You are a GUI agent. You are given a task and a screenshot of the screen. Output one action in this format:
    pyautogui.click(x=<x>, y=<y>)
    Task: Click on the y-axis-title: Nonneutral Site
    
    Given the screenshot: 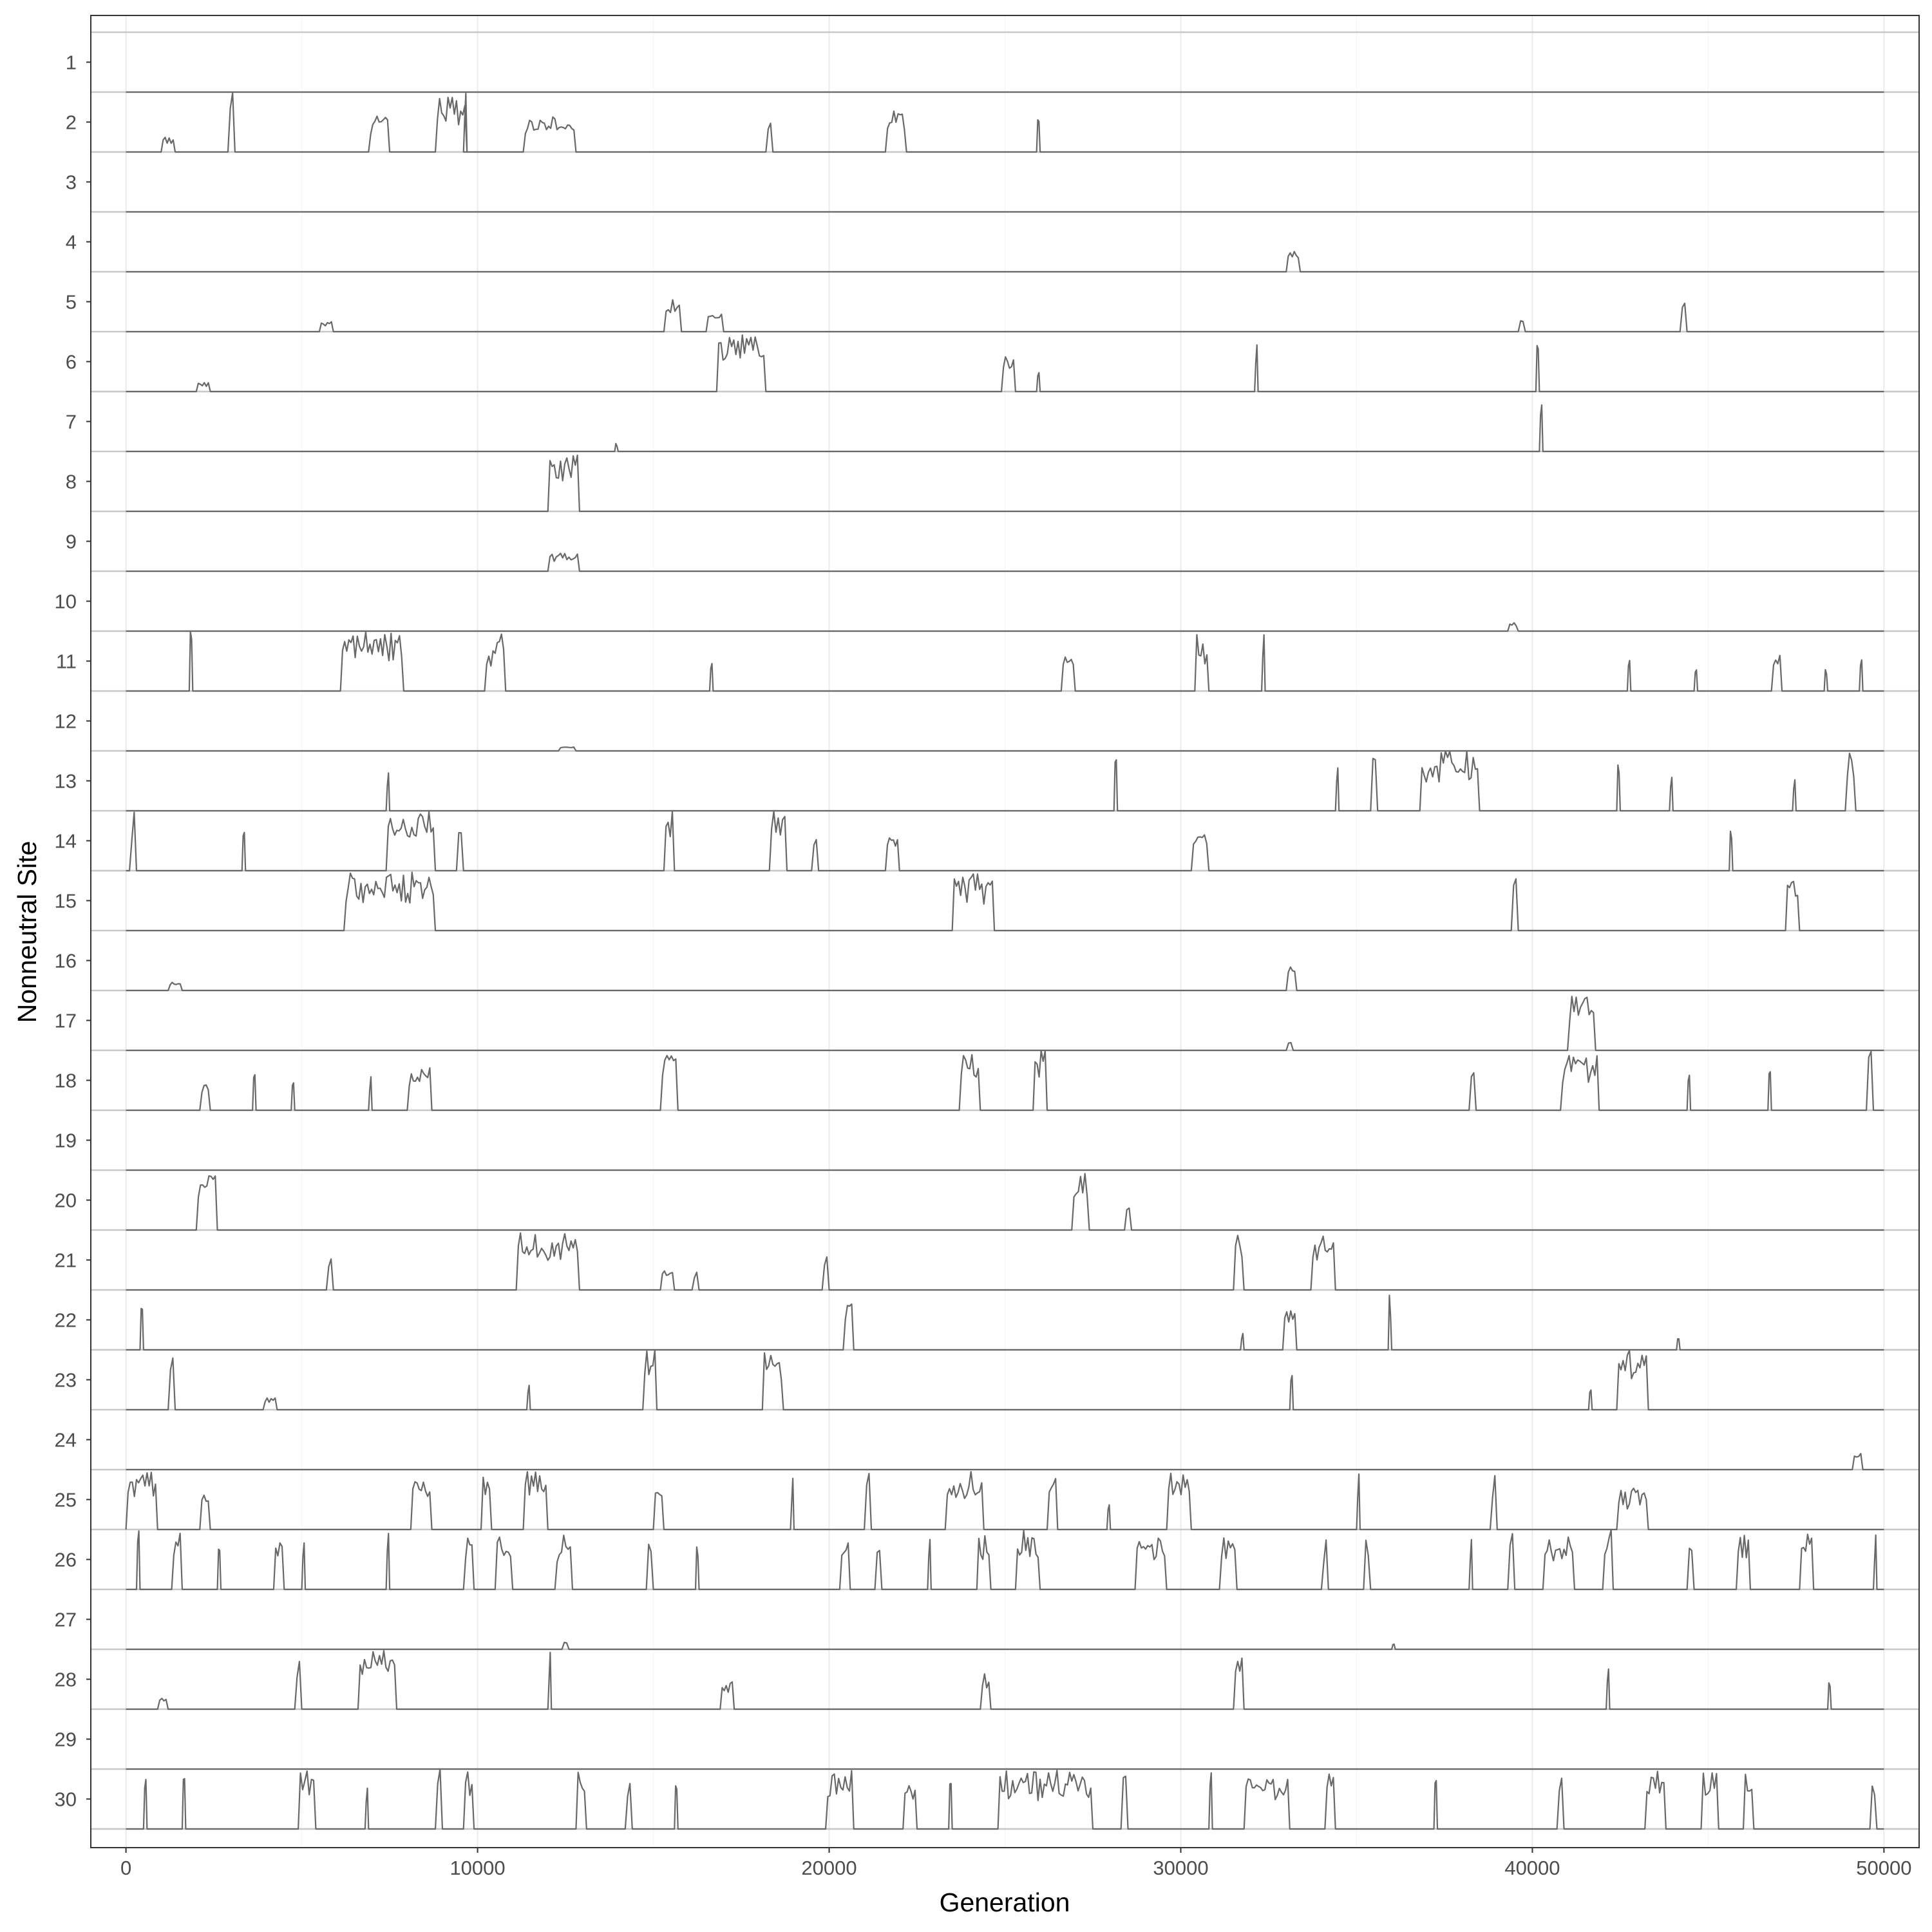 What is the action you would take?
    pyautogui.click(x=27, y=932)
    